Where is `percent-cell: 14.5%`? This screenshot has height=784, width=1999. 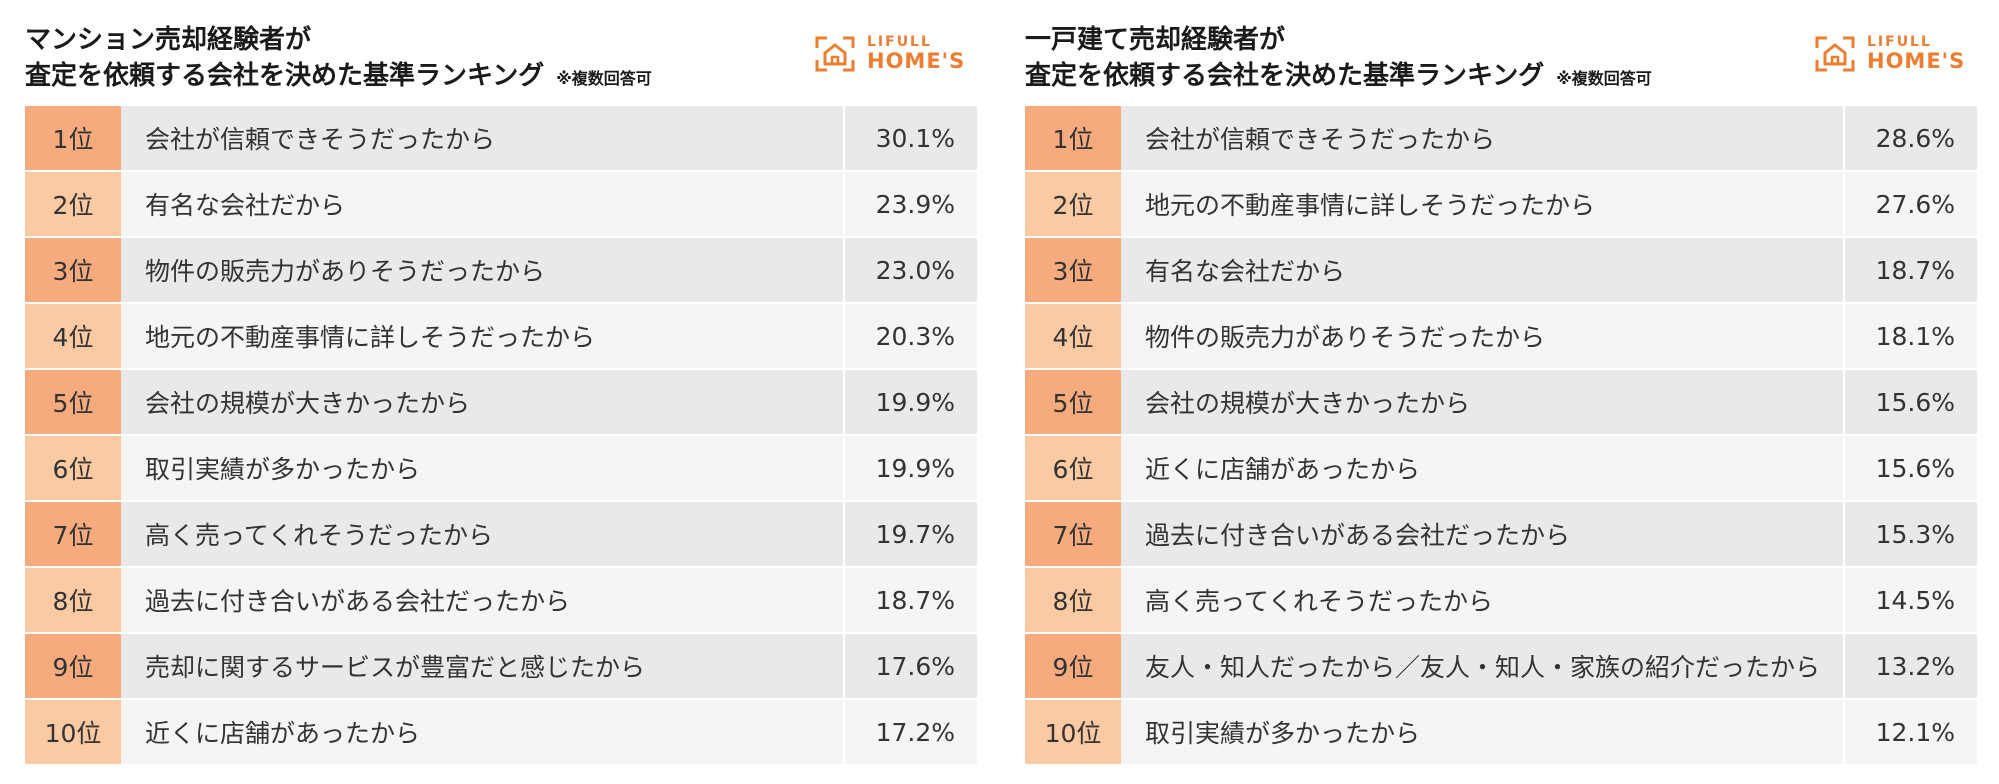
percent-cell: 14.5% is located at coordinates (1910, 600).